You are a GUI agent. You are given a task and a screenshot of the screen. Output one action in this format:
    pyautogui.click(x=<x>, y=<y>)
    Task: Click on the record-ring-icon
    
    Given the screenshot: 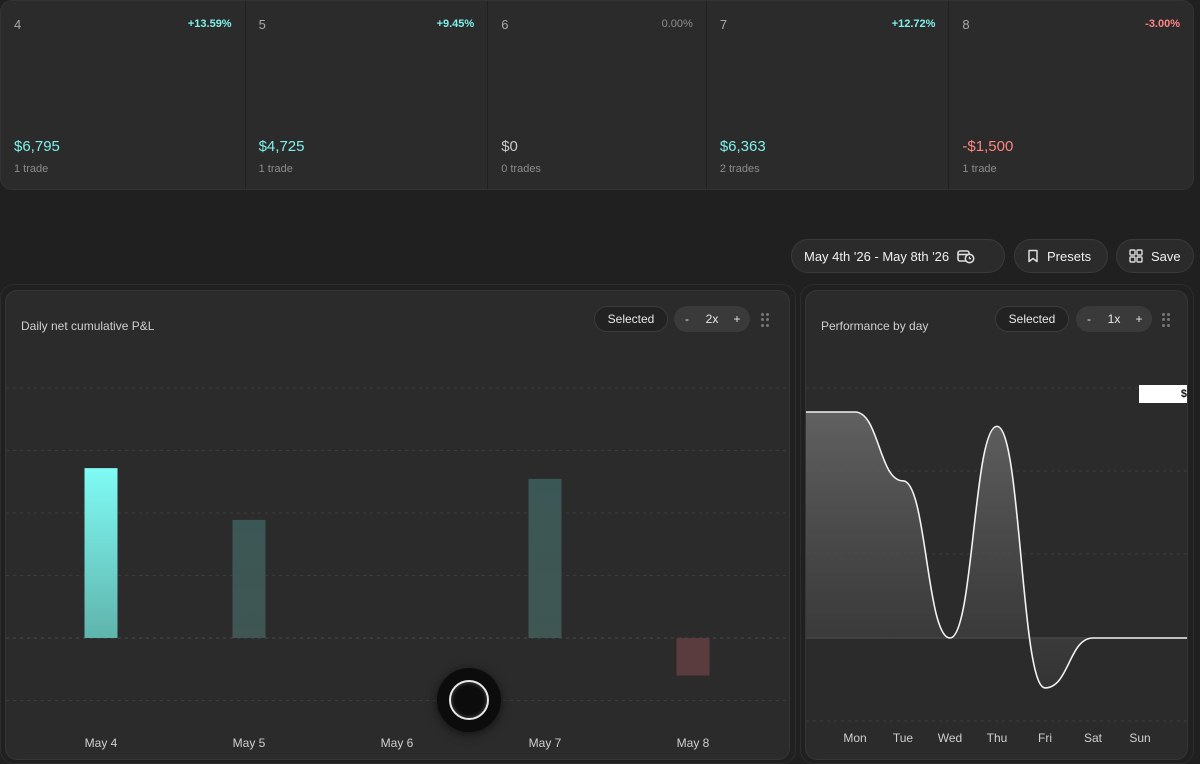 What is the action you would take?
    pyautogui.click(x=469, y=700)
    